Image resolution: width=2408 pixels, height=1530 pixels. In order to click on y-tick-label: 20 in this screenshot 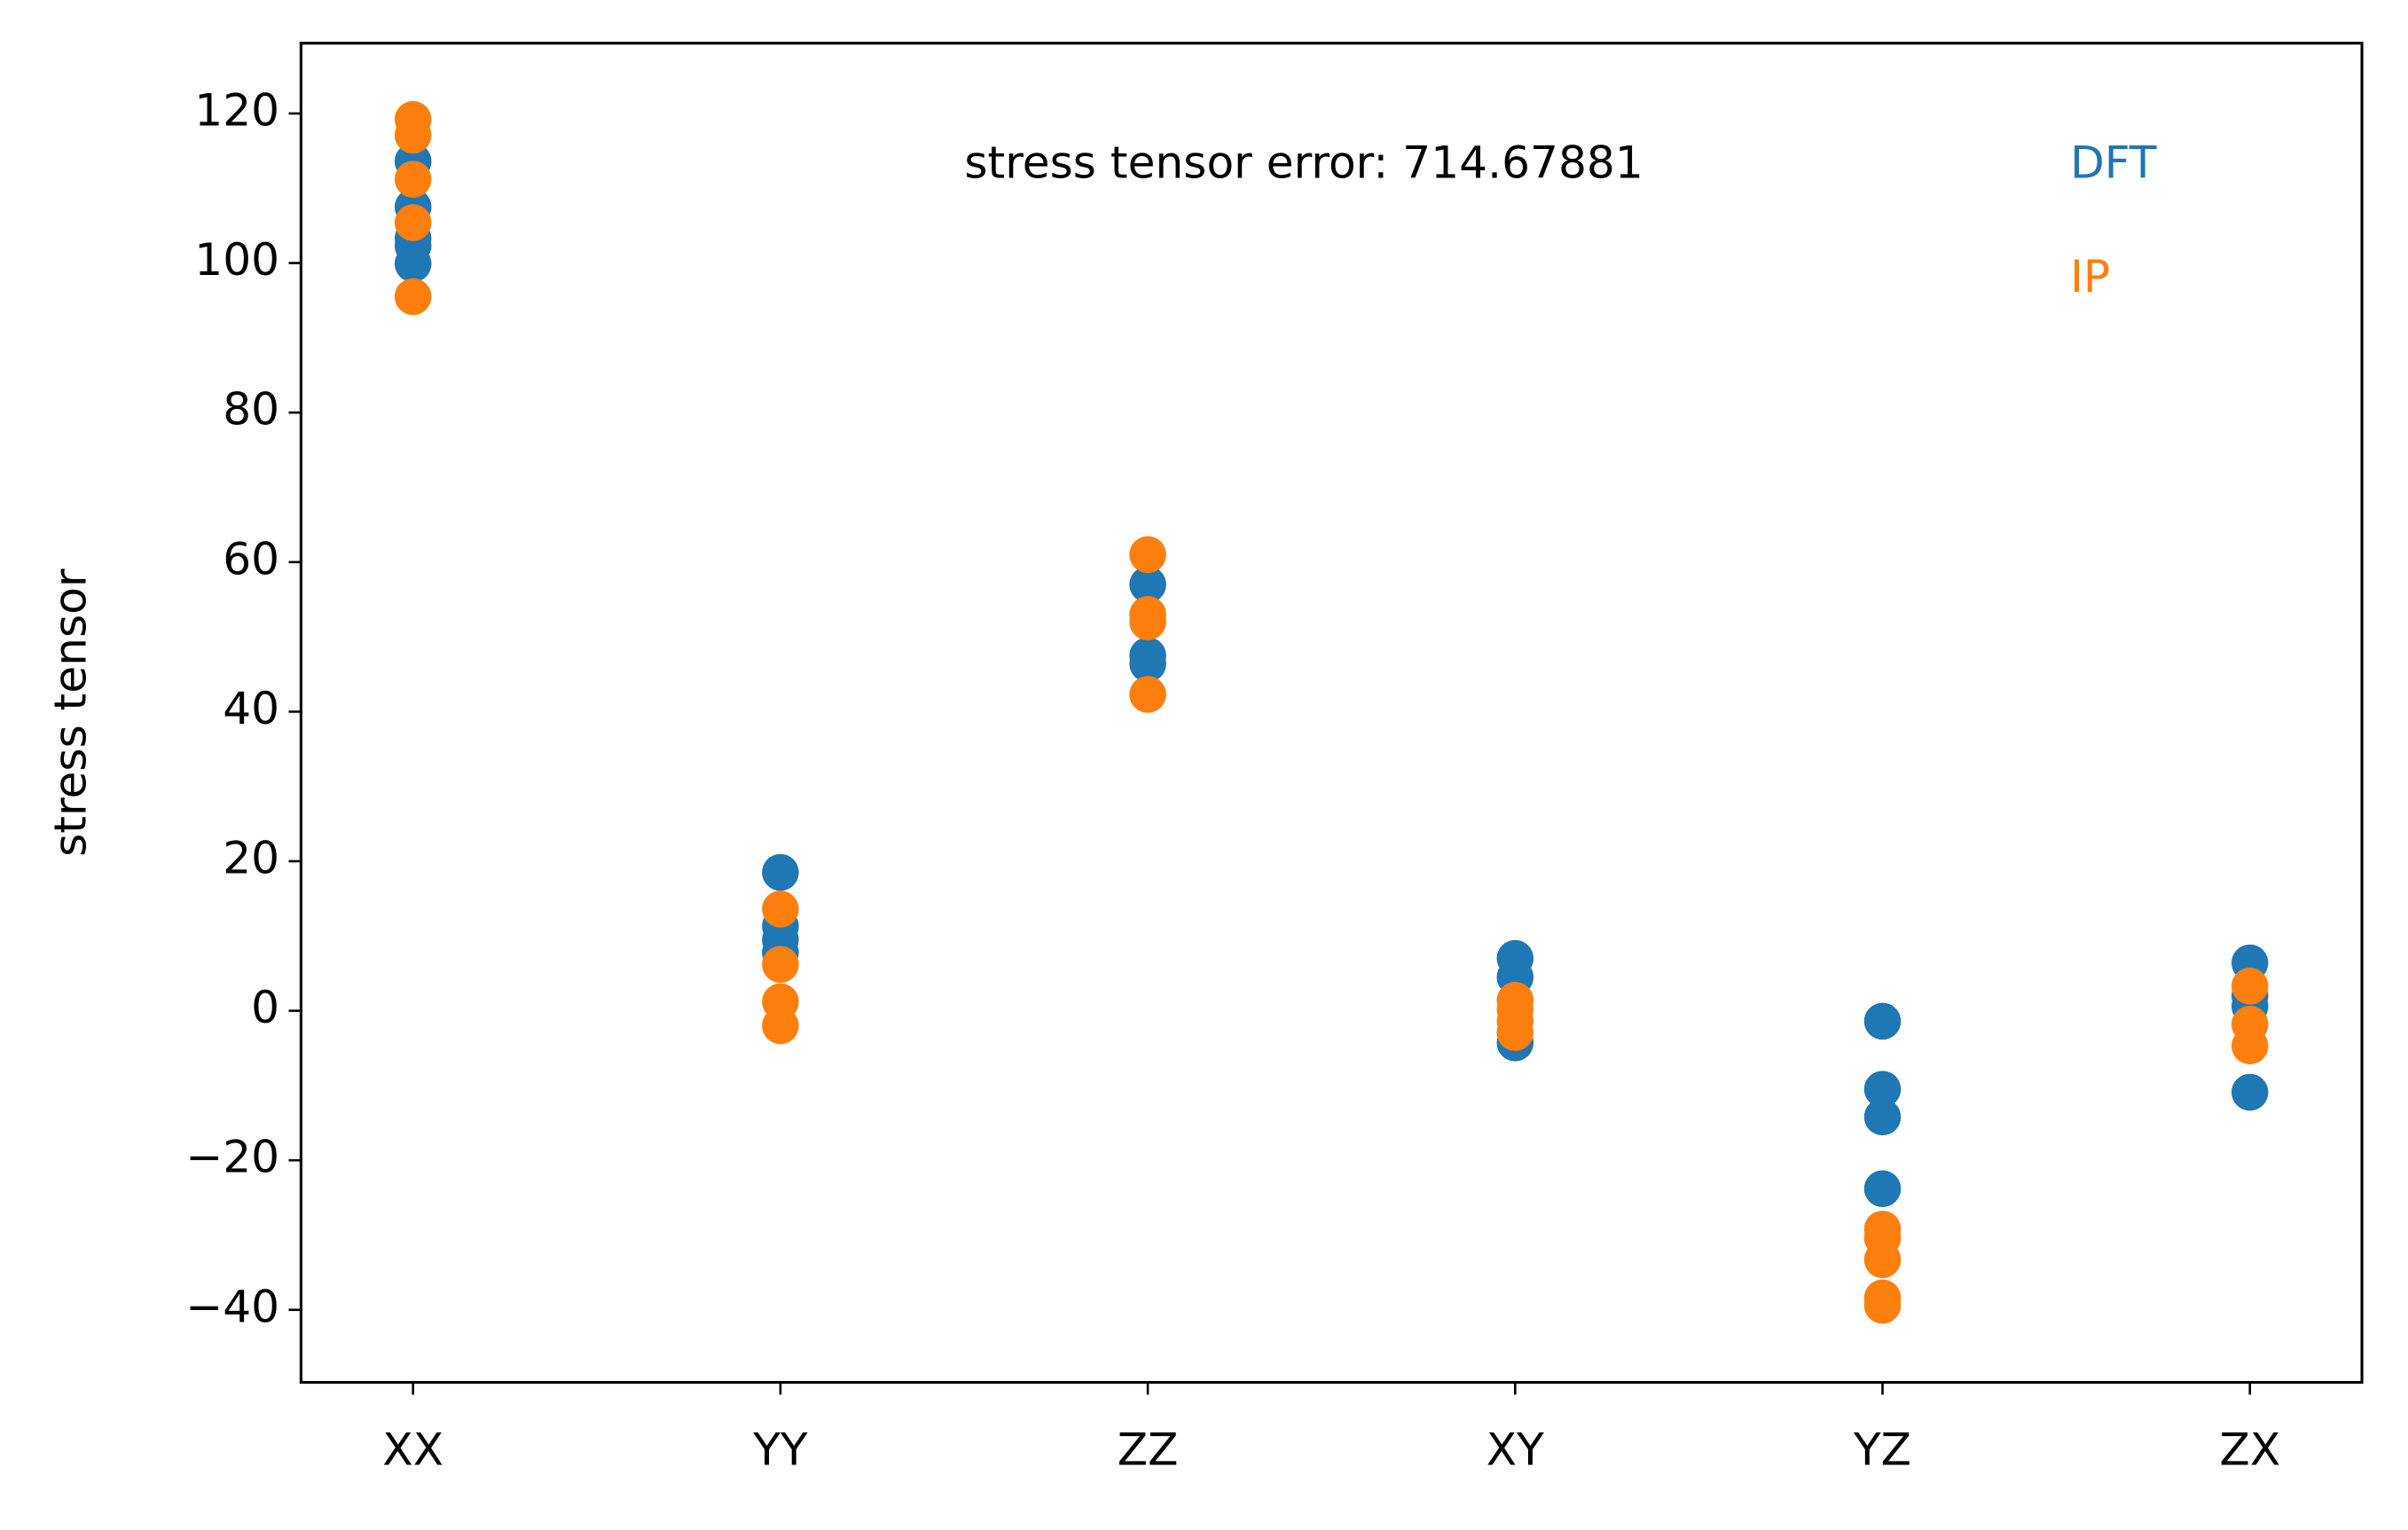, I will do `click(251, 857)`.